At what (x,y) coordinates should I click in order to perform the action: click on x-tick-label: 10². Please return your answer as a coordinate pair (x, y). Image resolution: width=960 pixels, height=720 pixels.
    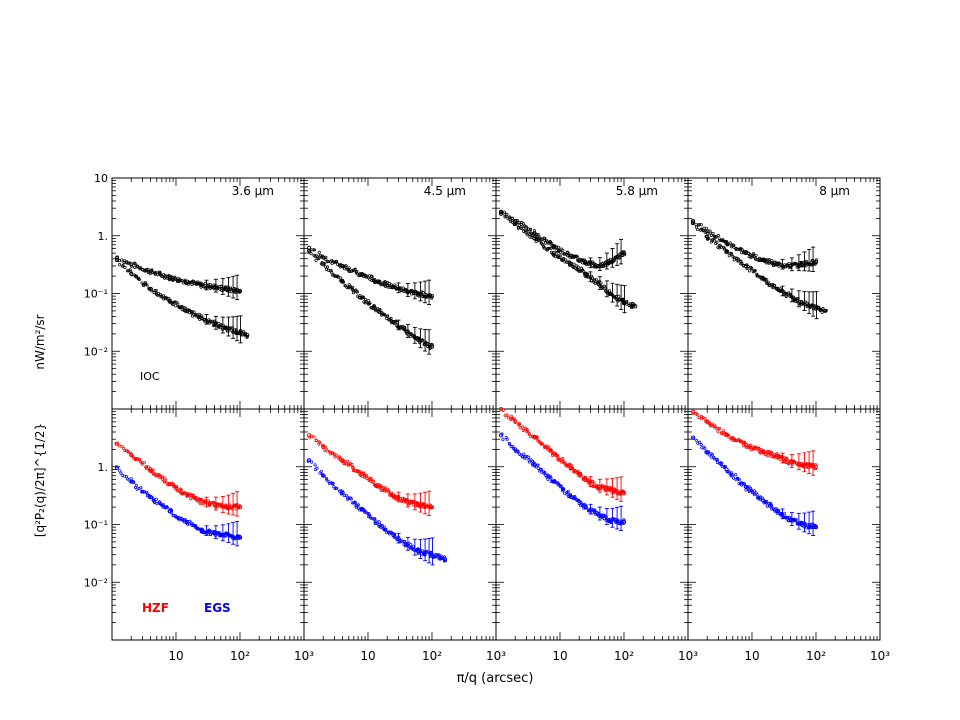
    Looking at the image, I should click on (816, 656).